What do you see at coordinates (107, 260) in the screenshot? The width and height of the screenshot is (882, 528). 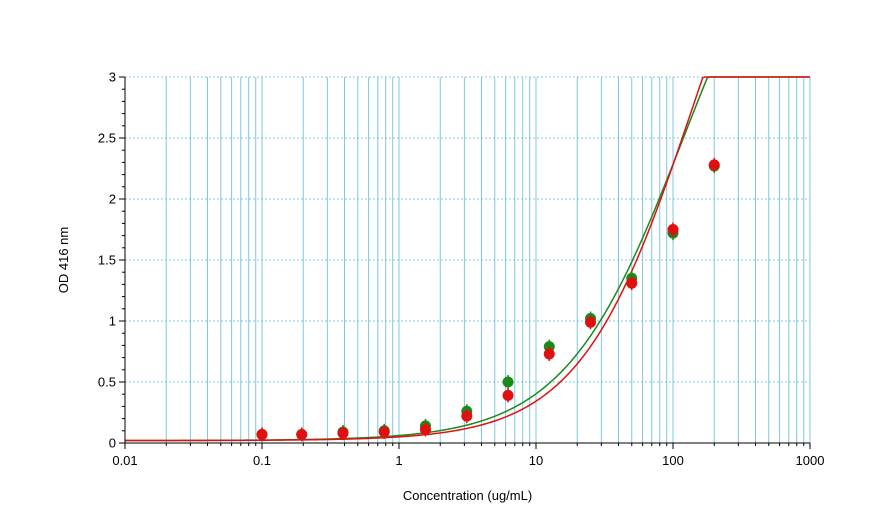 I see `y-tick-label: 1.5` at bounding box center [107, 260].